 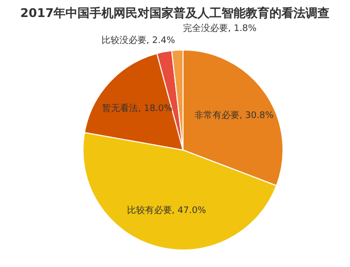 What do you see at coordinates (234, 115) in the screenshot?
I see `slice-label: 非常有必要, 30.8%` at bounding box center [234, 115].